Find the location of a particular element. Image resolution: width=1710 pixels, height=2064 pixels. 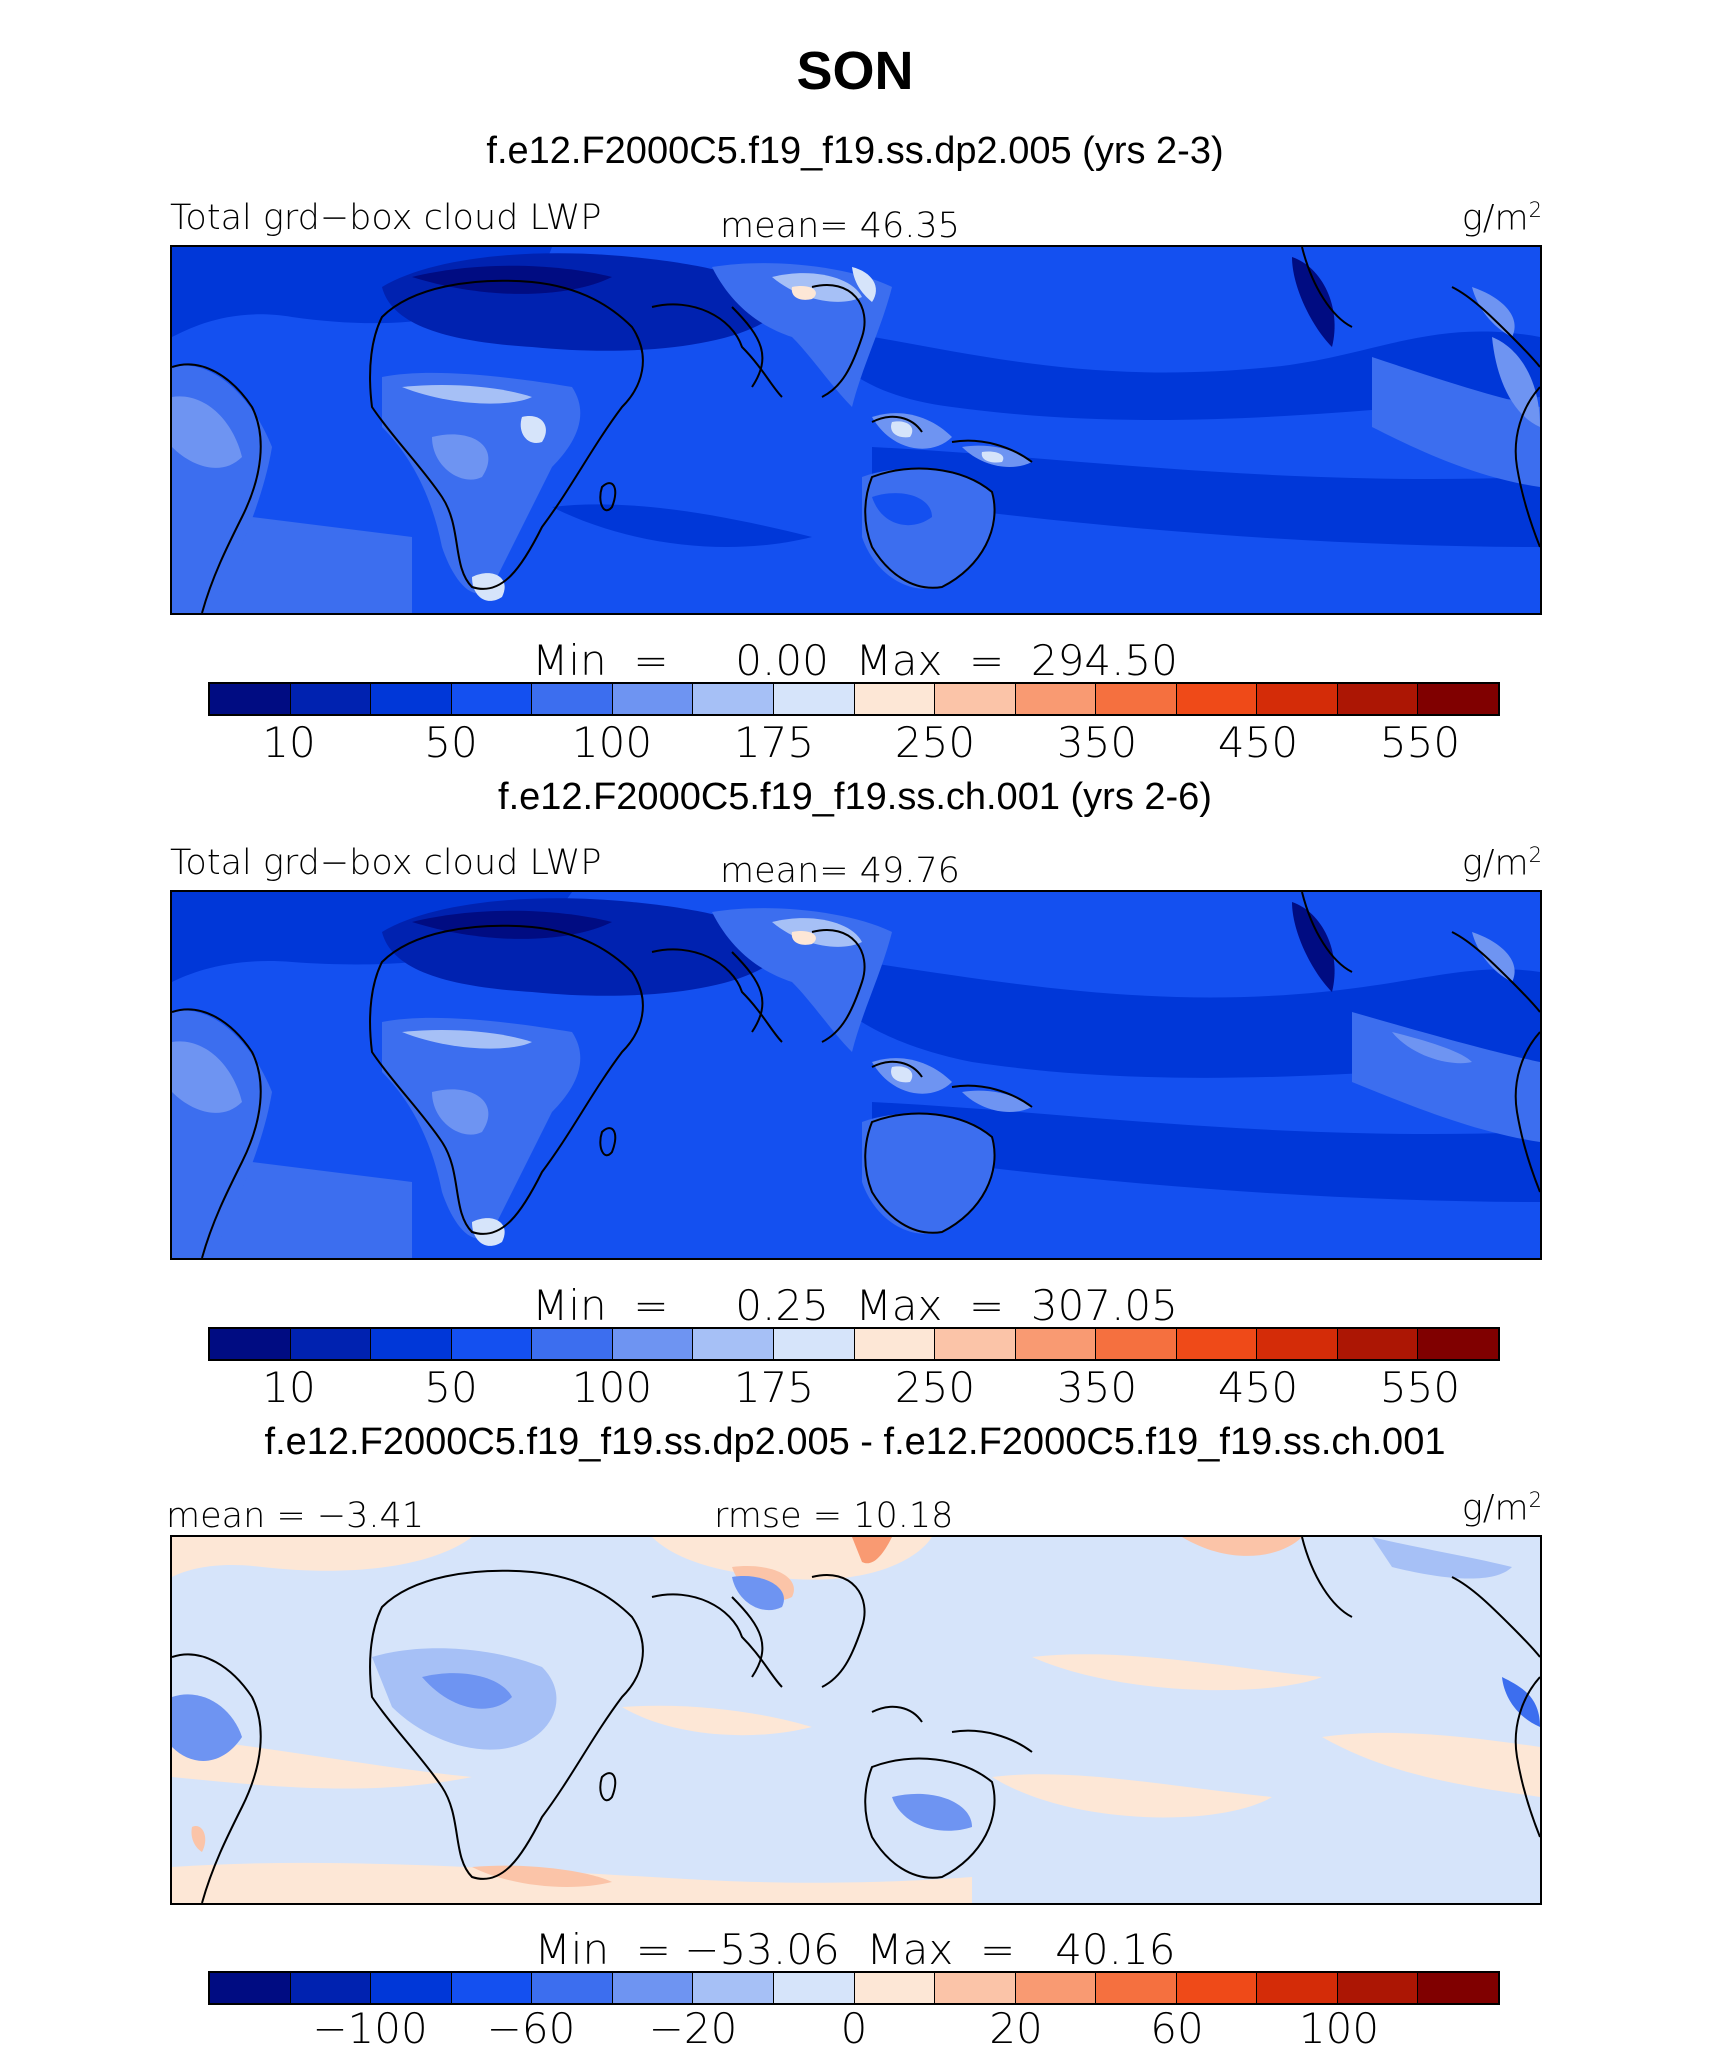

panel-2-variable-label: Total grd−box cloud LWP is located at coordinates (386, 863).